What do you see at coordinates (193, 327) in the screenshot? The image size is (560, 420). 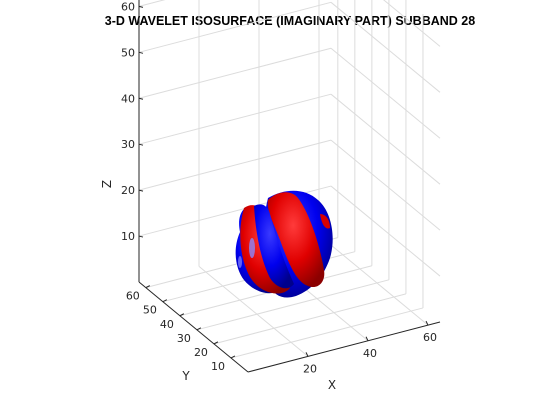 I see `y-axis-line` at bounding box center [193, 327].